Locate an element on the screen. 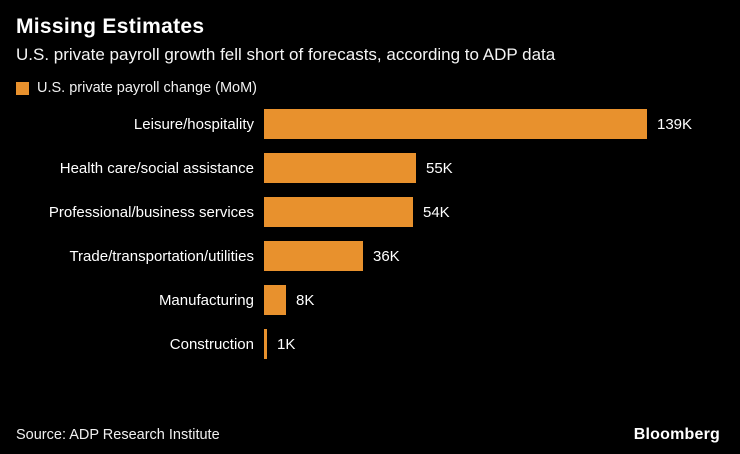  bar-row: Trade/transportation/utilities 36K is located at coordinates (368, 256).